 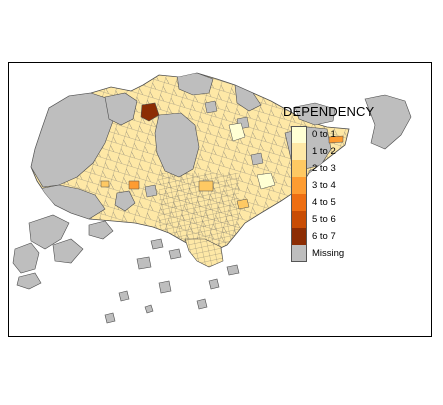 What do you see at coordinates (134, 185) in the screenshot?
I see `zone-class-3-4-a` at bounding box center [134, 185].